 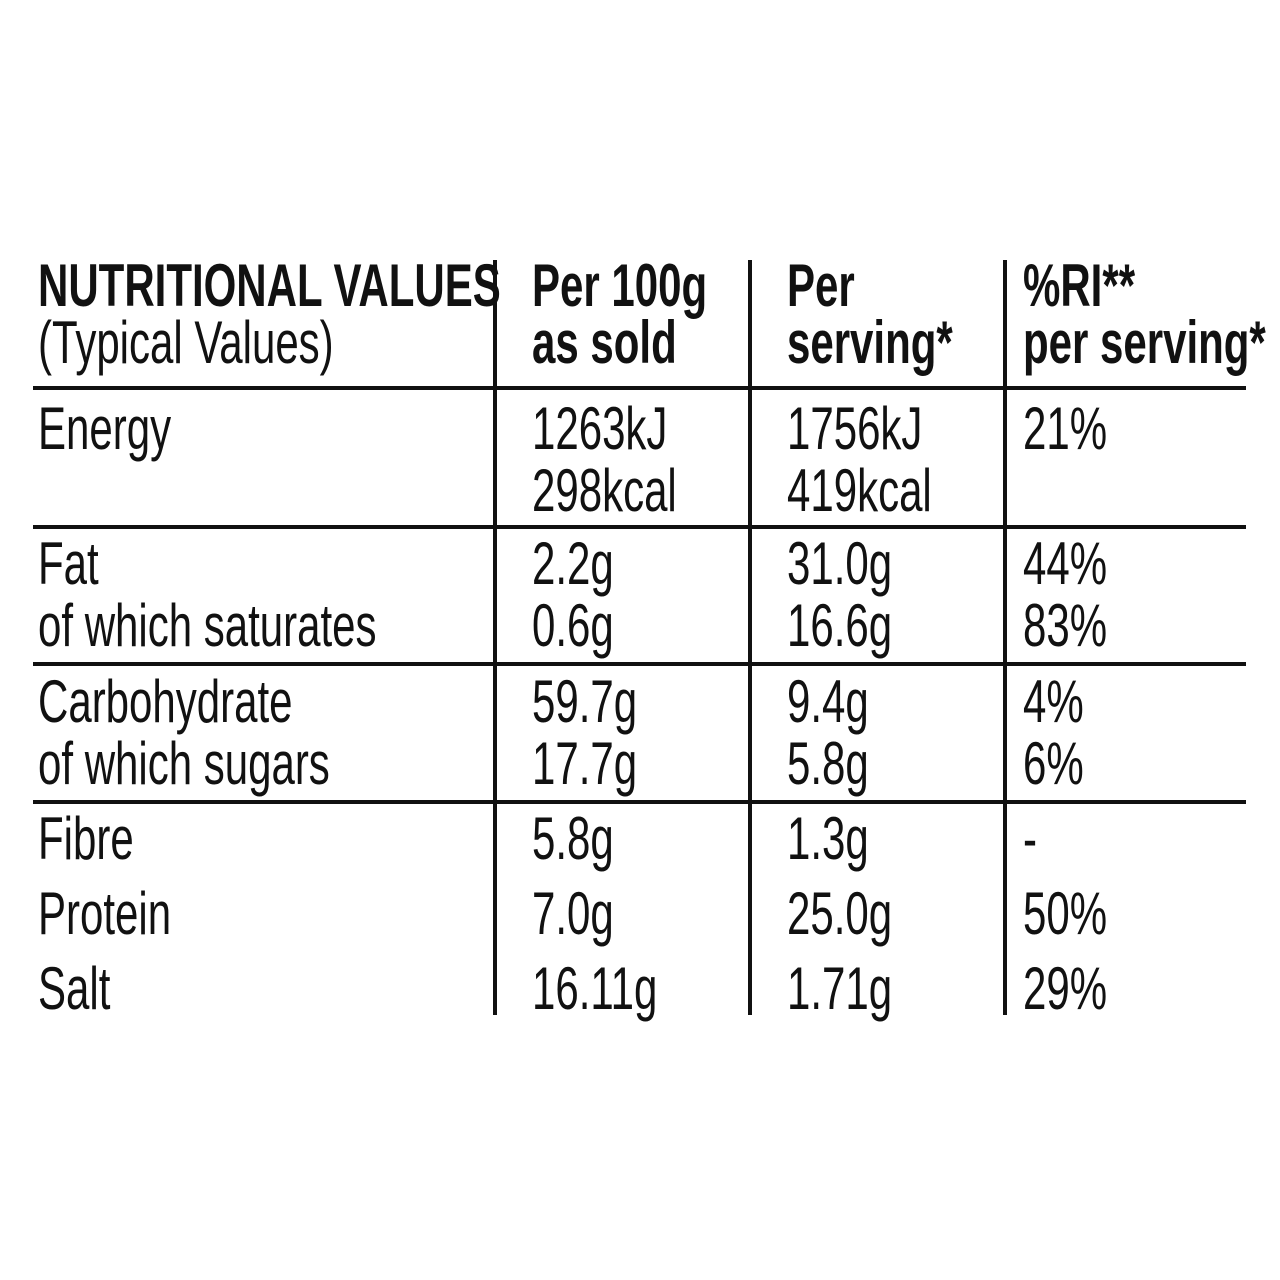 What do you see at coordinates (1065, 428) in the screenshot?
I see `cell-text: 21%` at bounding box center [1065, 428].